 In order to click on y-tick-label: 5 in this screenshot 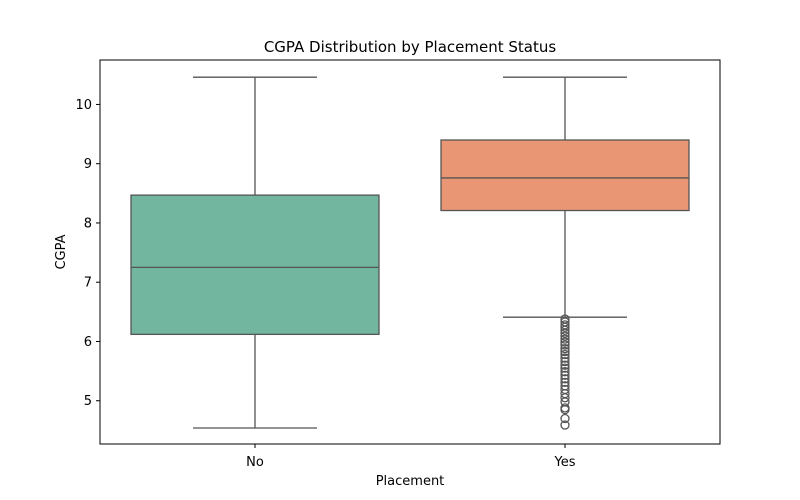, I will do `click(88, 401)`.